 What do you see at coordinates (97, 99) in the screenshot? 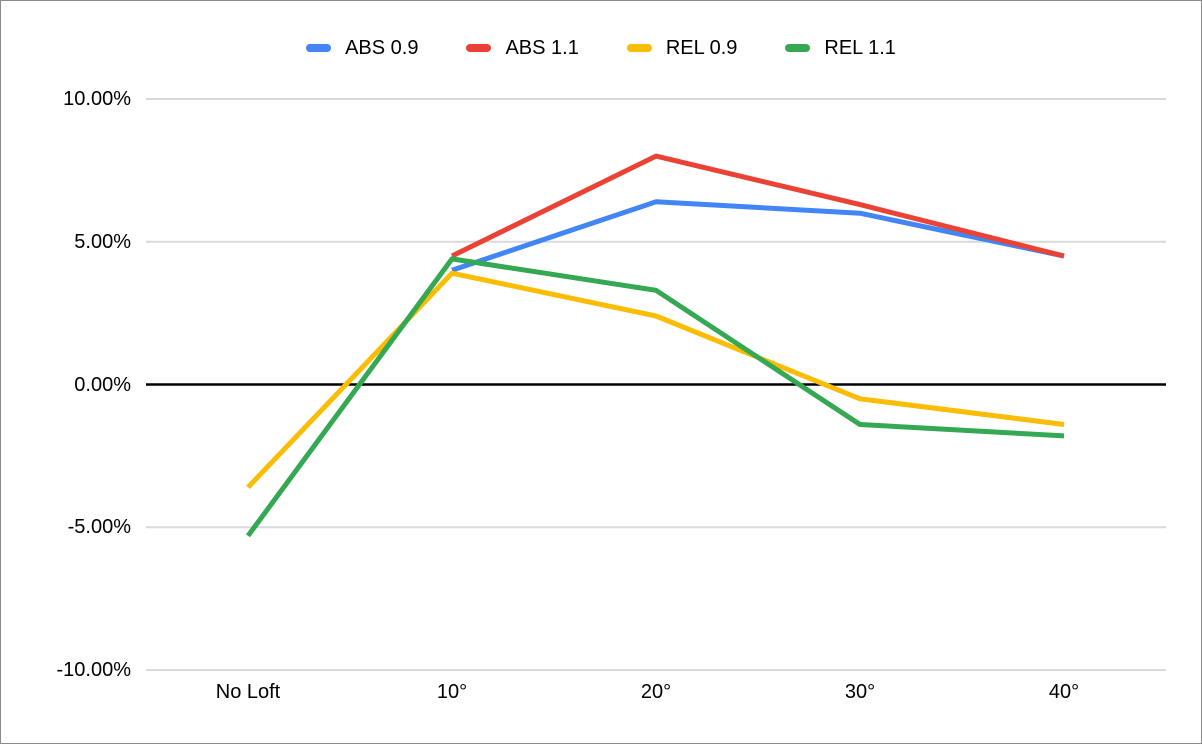
I see `y-axis-tick-label: 10.00%` at bounding box center [97, 99].